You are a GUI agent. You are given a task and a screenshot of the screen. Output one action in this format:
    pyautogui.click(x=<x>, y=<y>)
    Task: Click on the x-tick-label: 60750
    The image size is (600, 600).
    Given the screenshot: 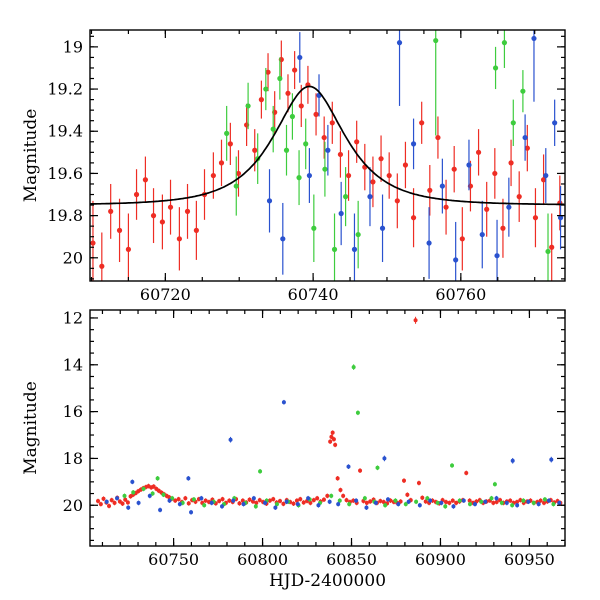 What is the action you would take?
    pyautogui.click(x=173, y=559)
    